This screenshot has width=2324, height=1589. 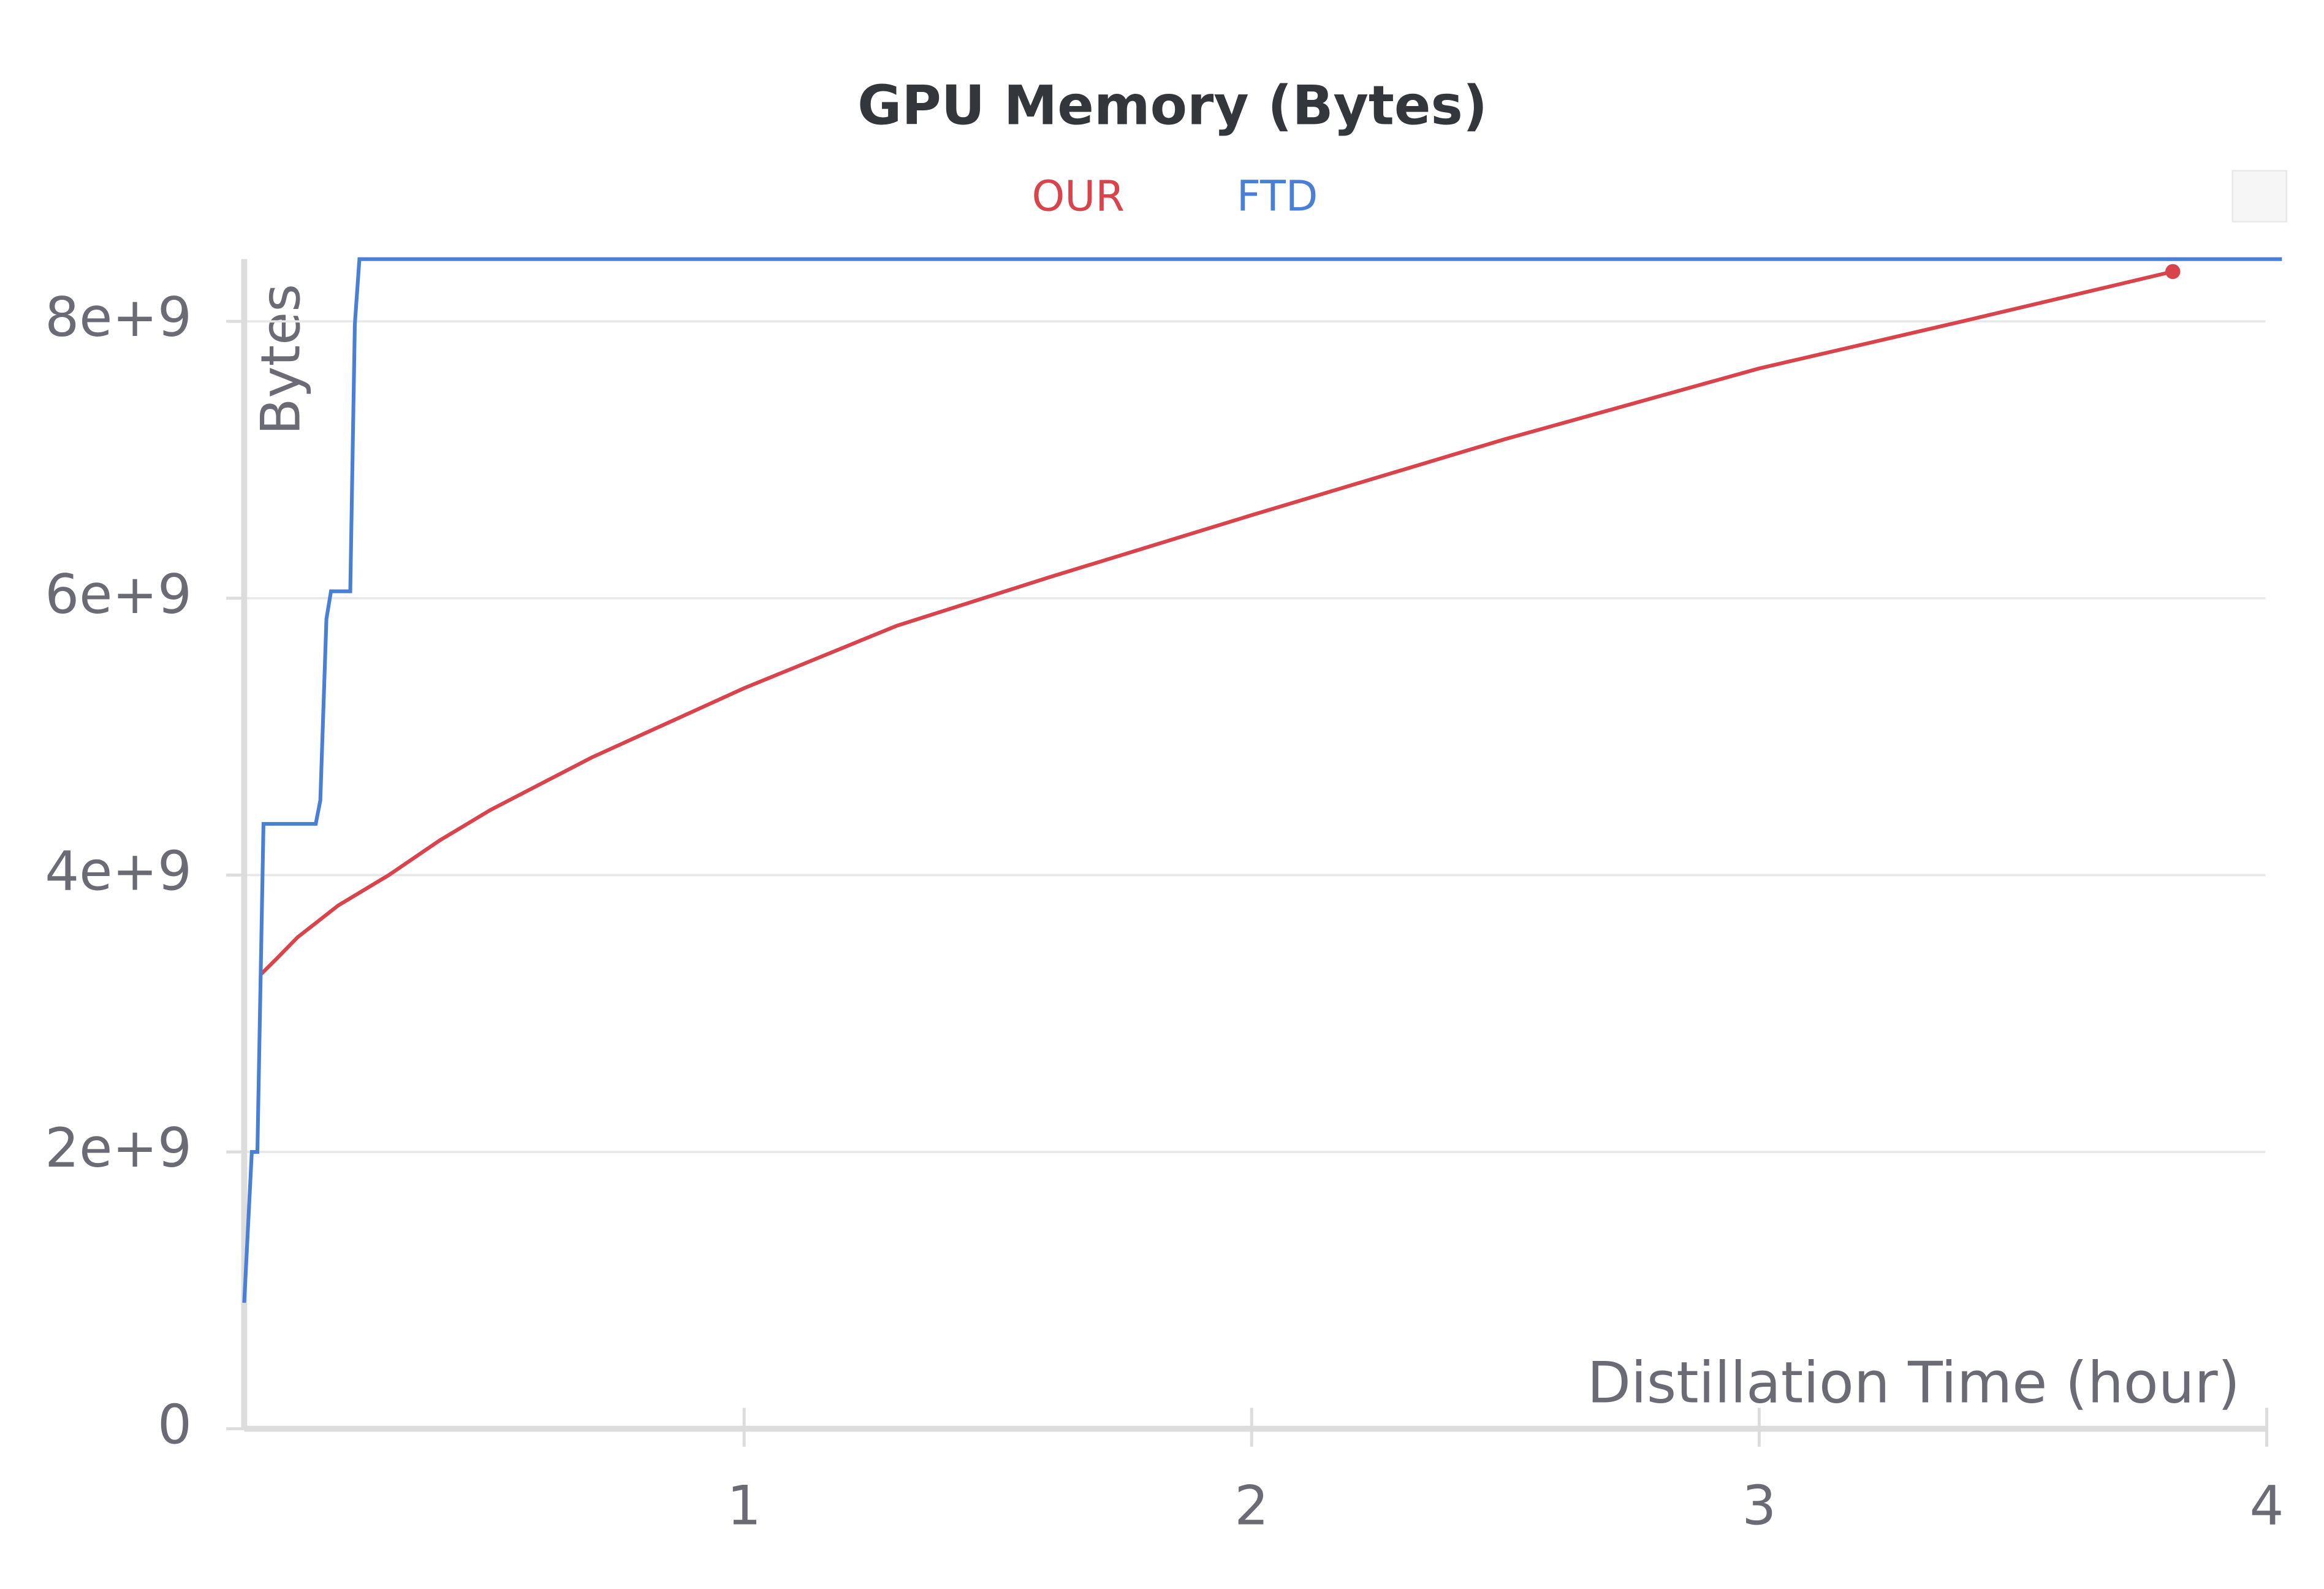 What do you see at coordinates (1251, 1505) in the screenshot?
I see `x-tick-label: 2` at bounding box center [1251, 1505].